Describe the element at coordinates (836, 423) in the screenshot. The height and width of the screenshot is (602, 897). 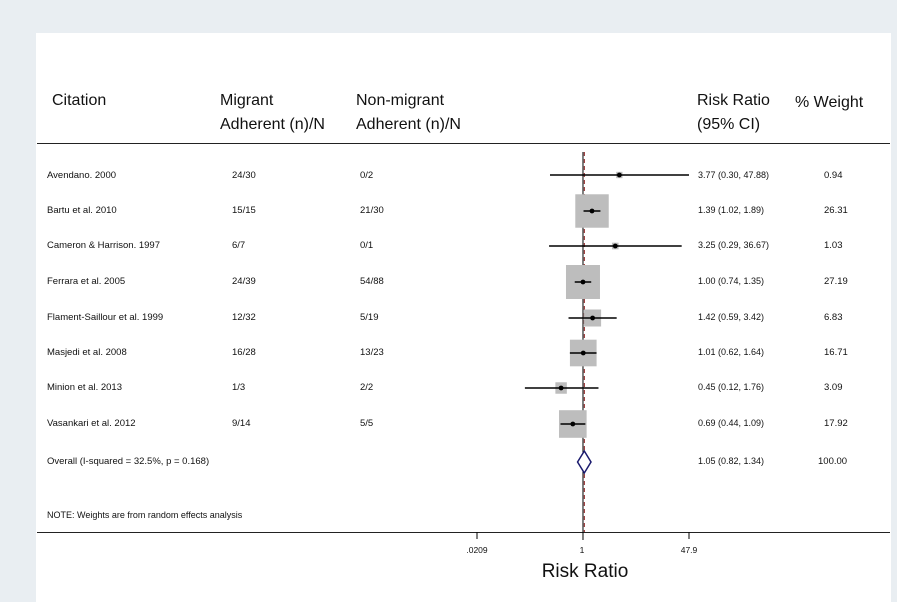
I see `row-weight: 17.92` at that location.